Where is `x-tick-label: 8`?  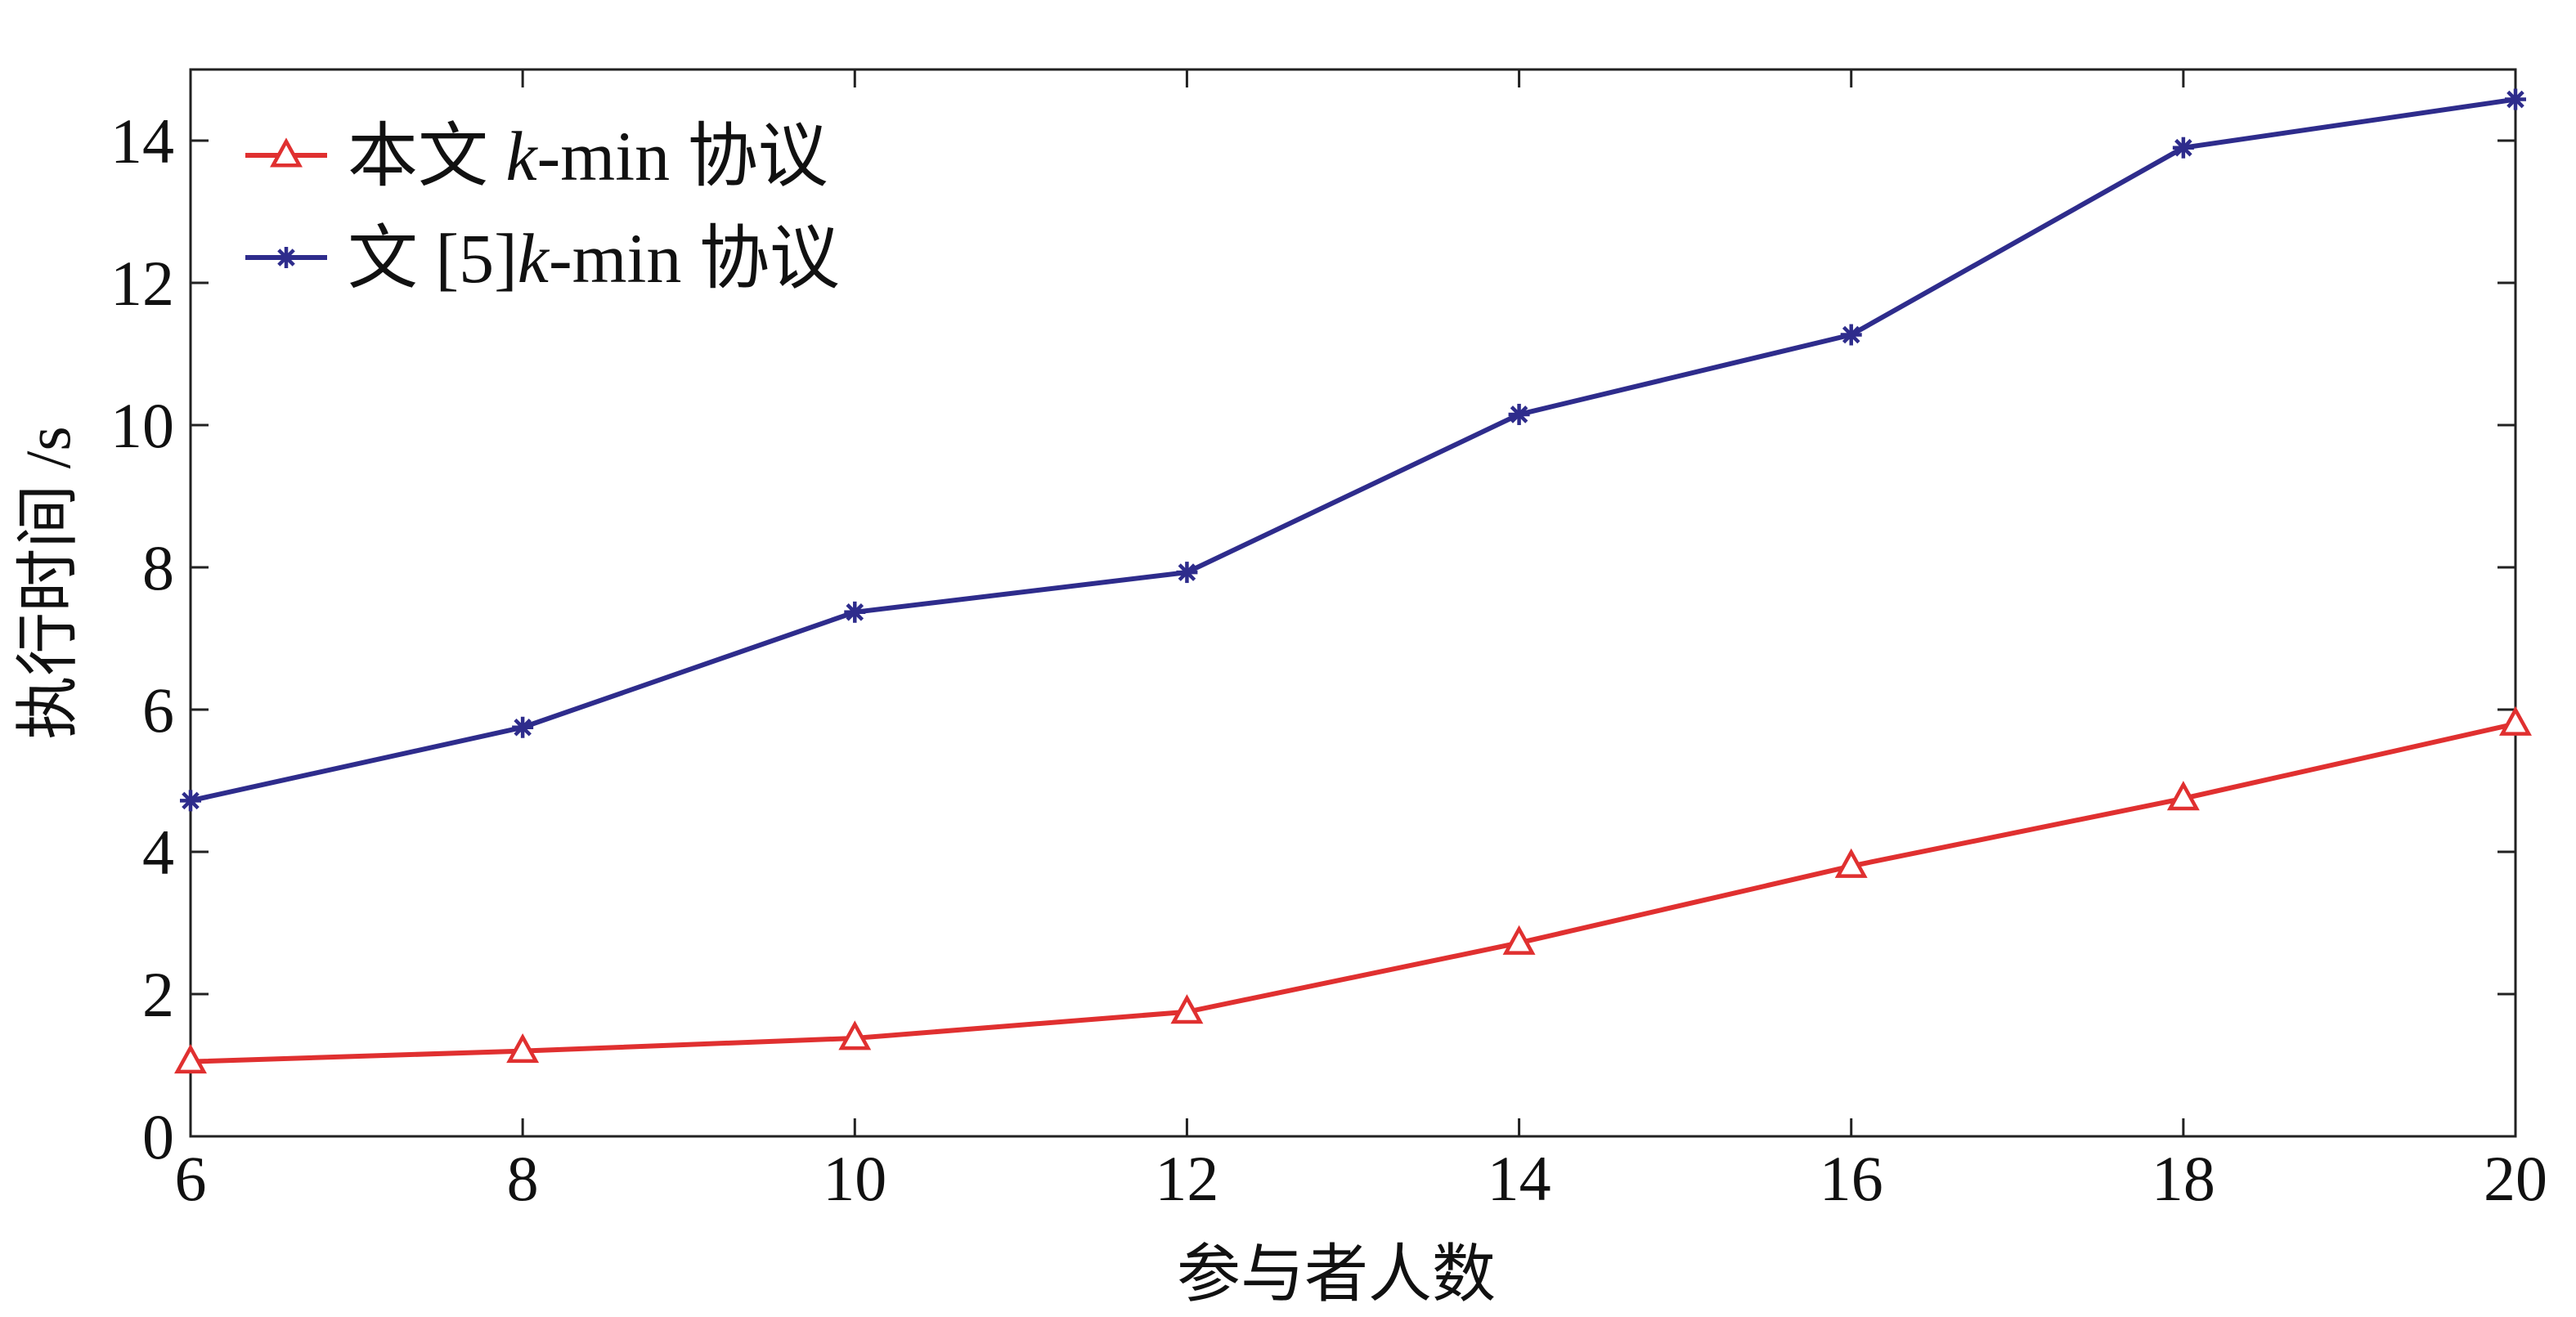 x-tick-label: 8 is located at coordinates (523, 1178).